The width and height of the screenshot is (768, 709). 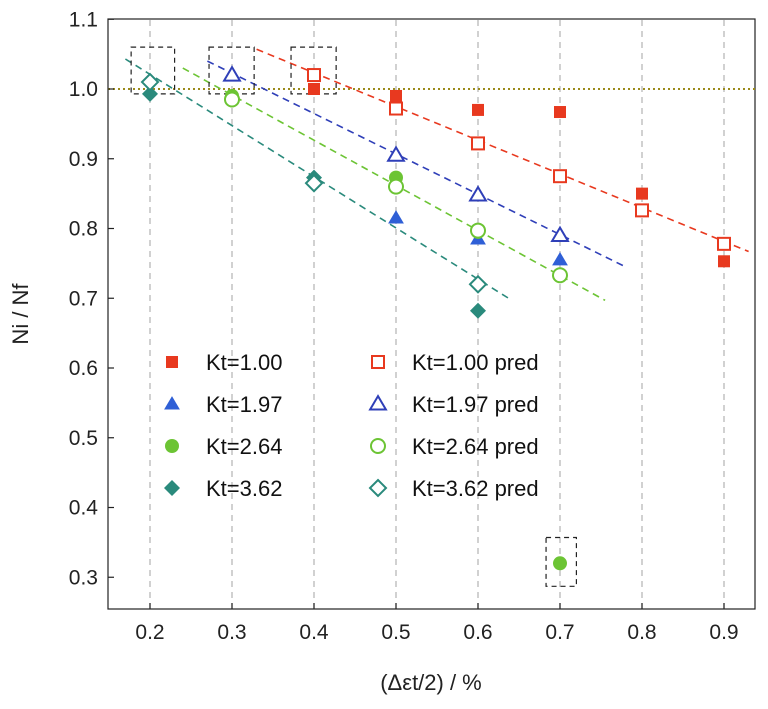 I want to click on y-tick-label-8: 1.1, so click(x=83, y=19).